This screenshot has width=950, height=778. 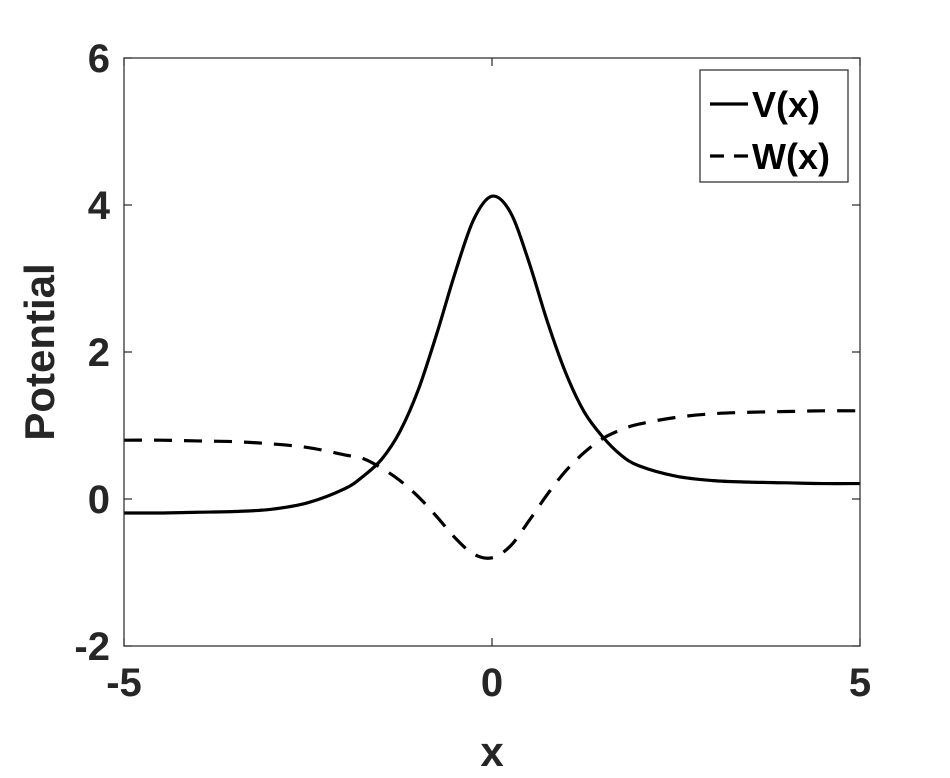 What do you see at coordinates (99, 59) in the screenshot?
I see `y-tick-label: 6` at bounding box center [99, 59].